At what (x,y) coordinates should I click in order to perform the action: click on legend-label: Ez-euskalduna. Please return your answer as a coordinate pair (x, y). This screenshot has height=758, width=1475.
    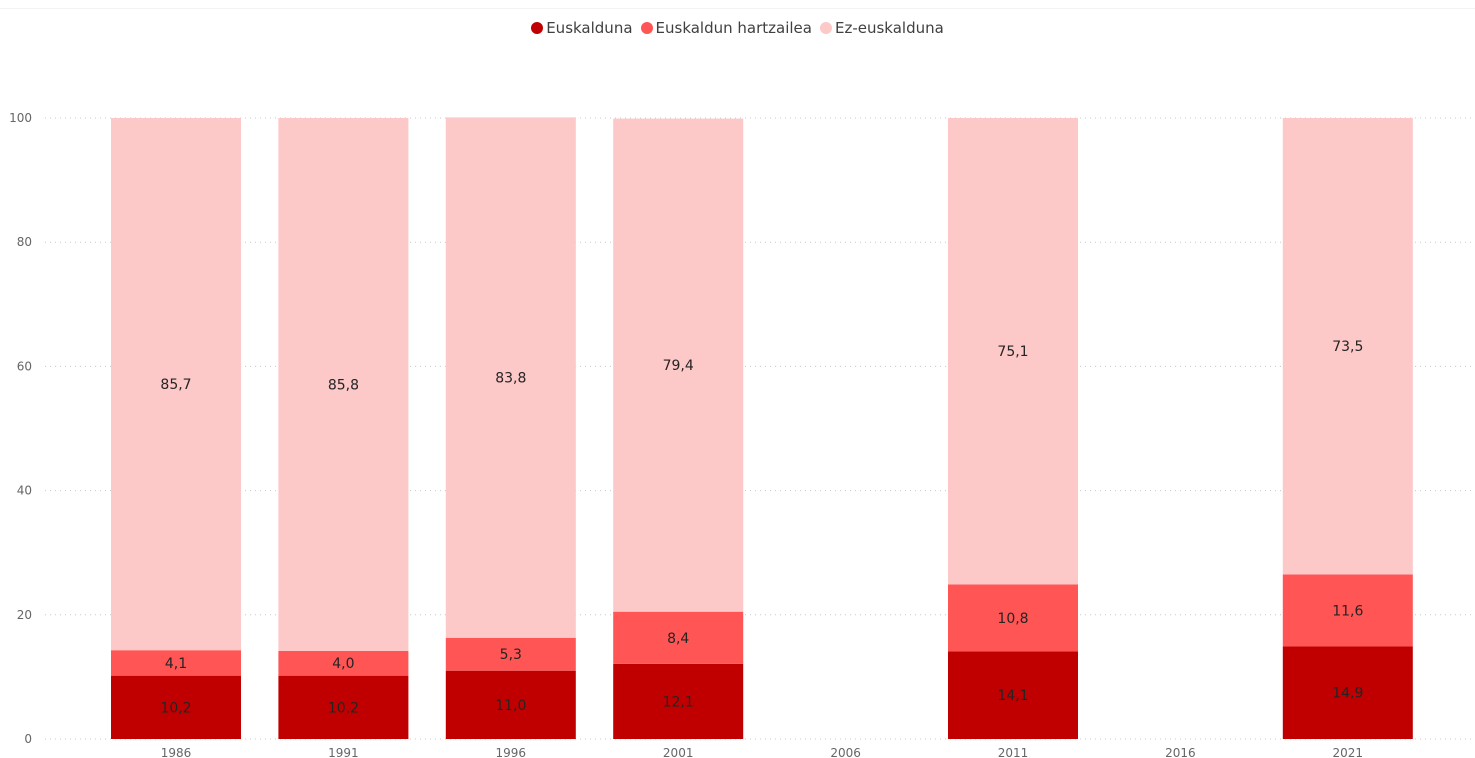
    Looking at the image, I should click on (889, 28).